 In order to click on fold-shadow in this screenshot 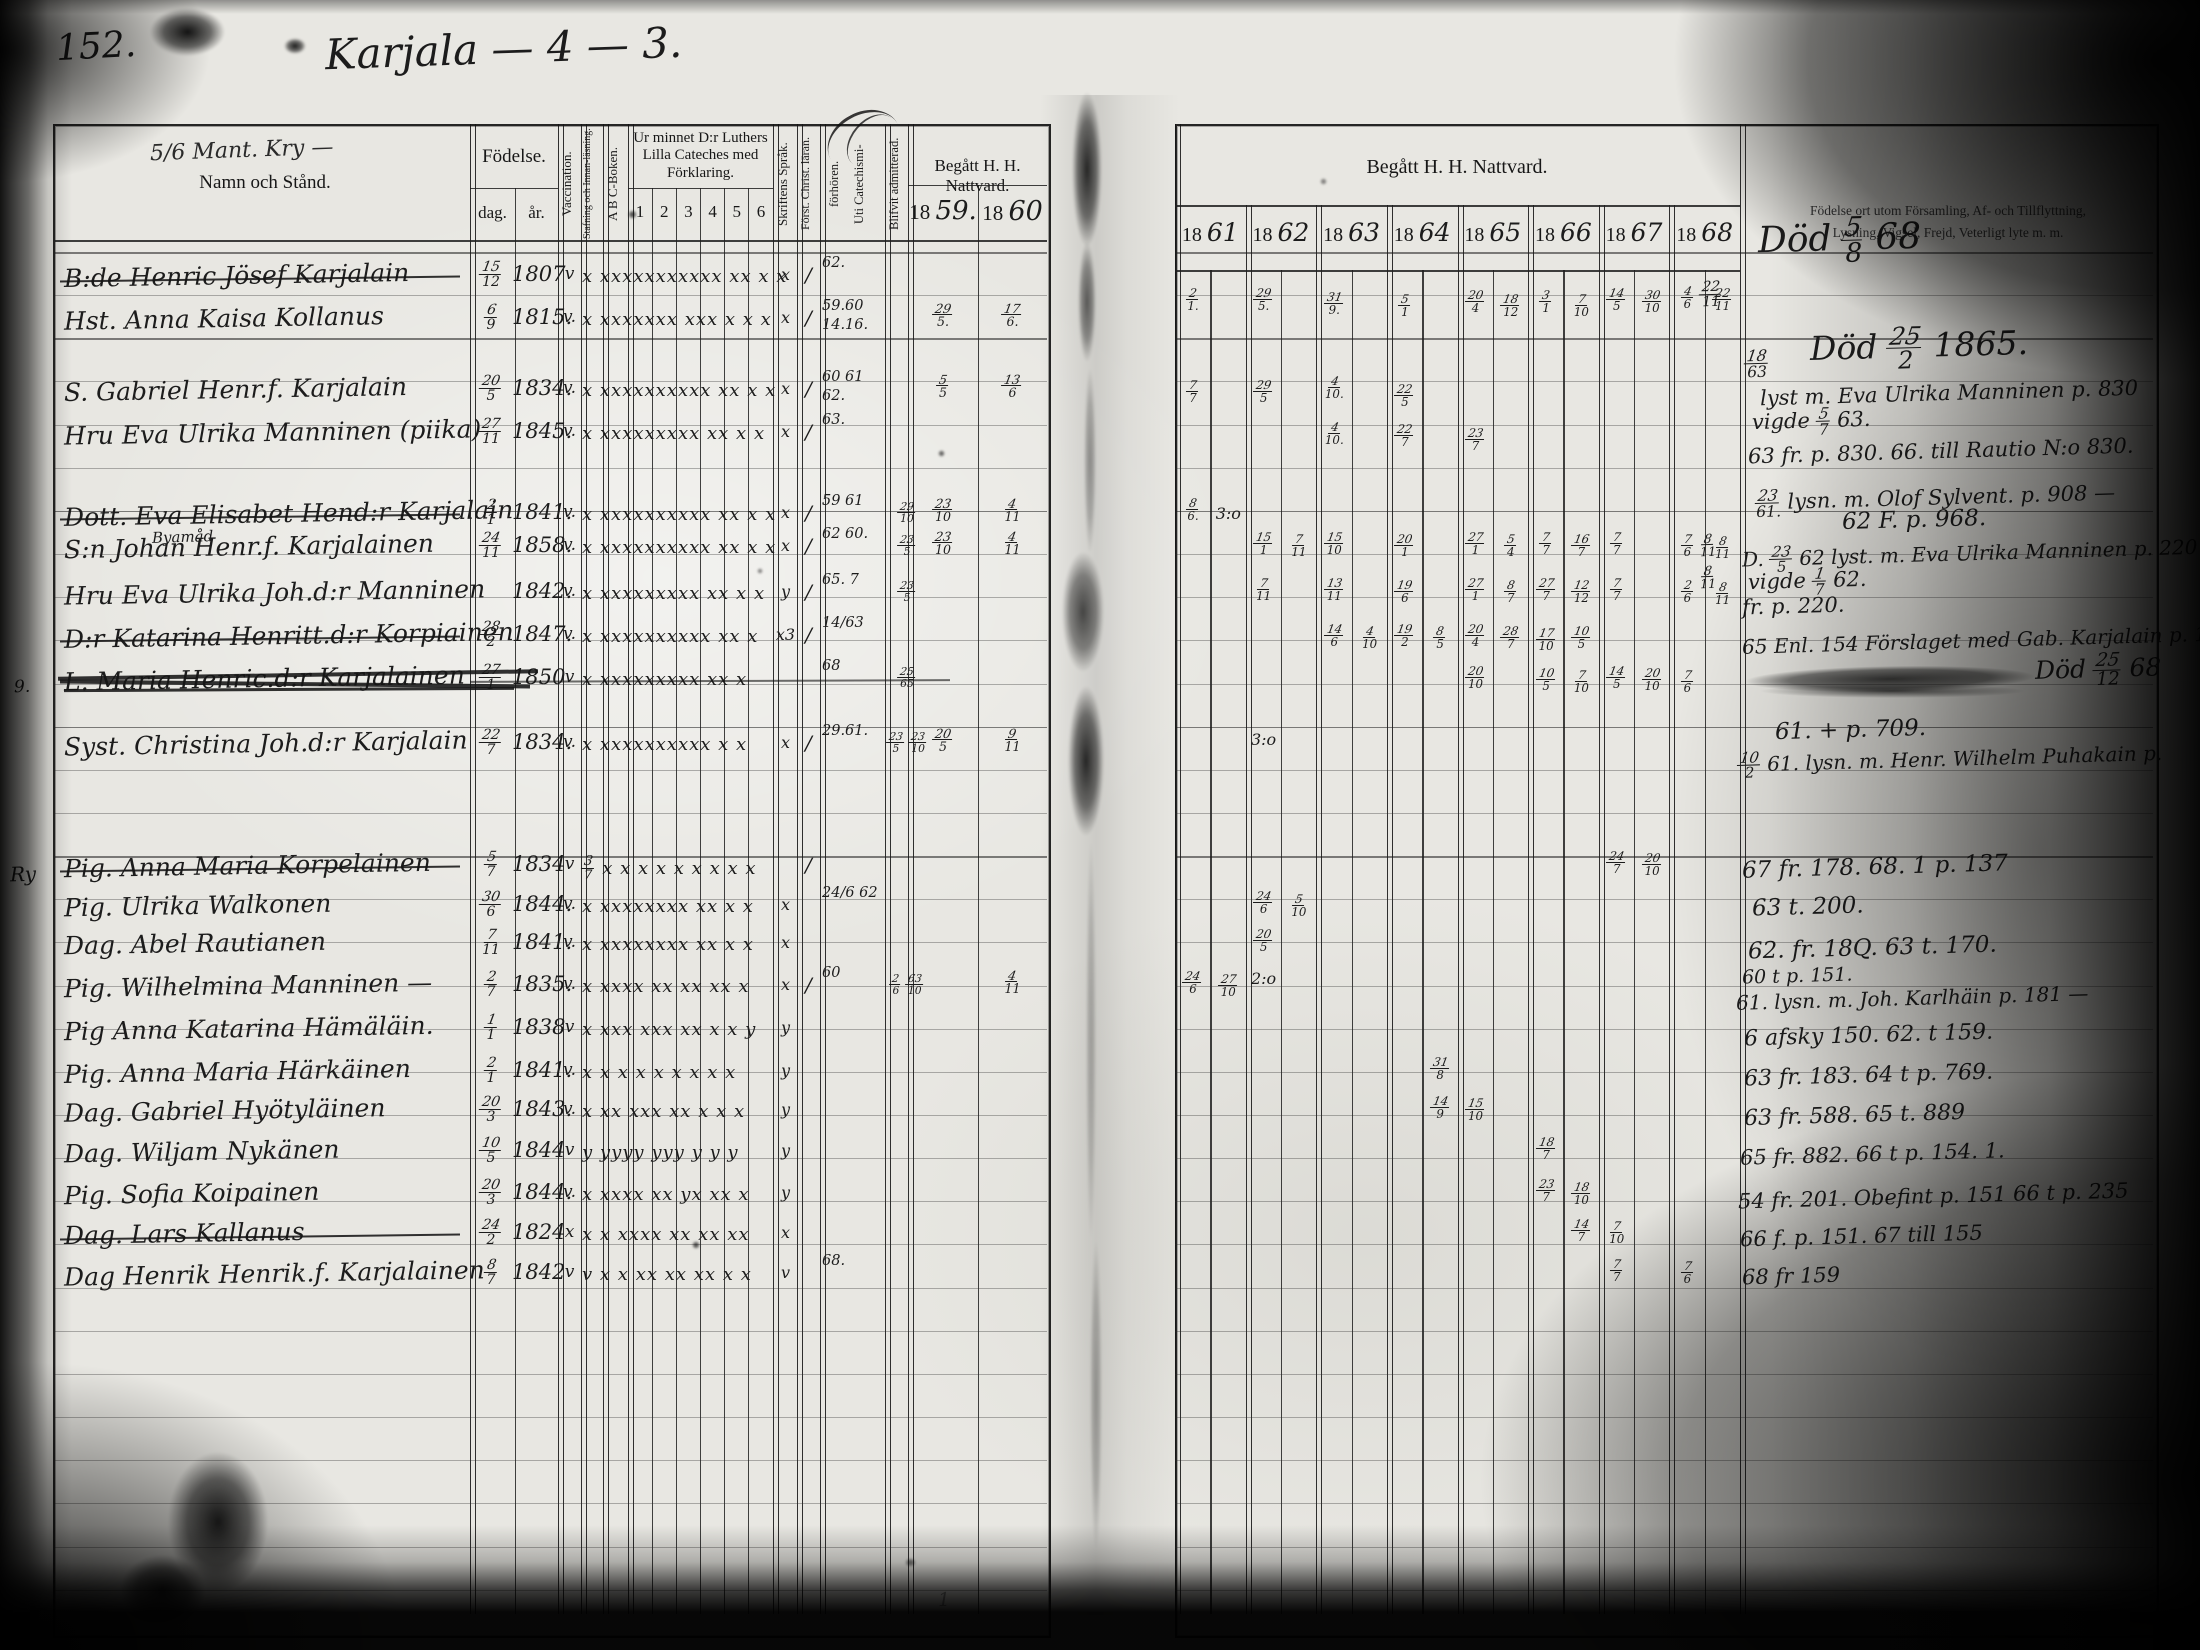, I will do `click(1110, 855)`.